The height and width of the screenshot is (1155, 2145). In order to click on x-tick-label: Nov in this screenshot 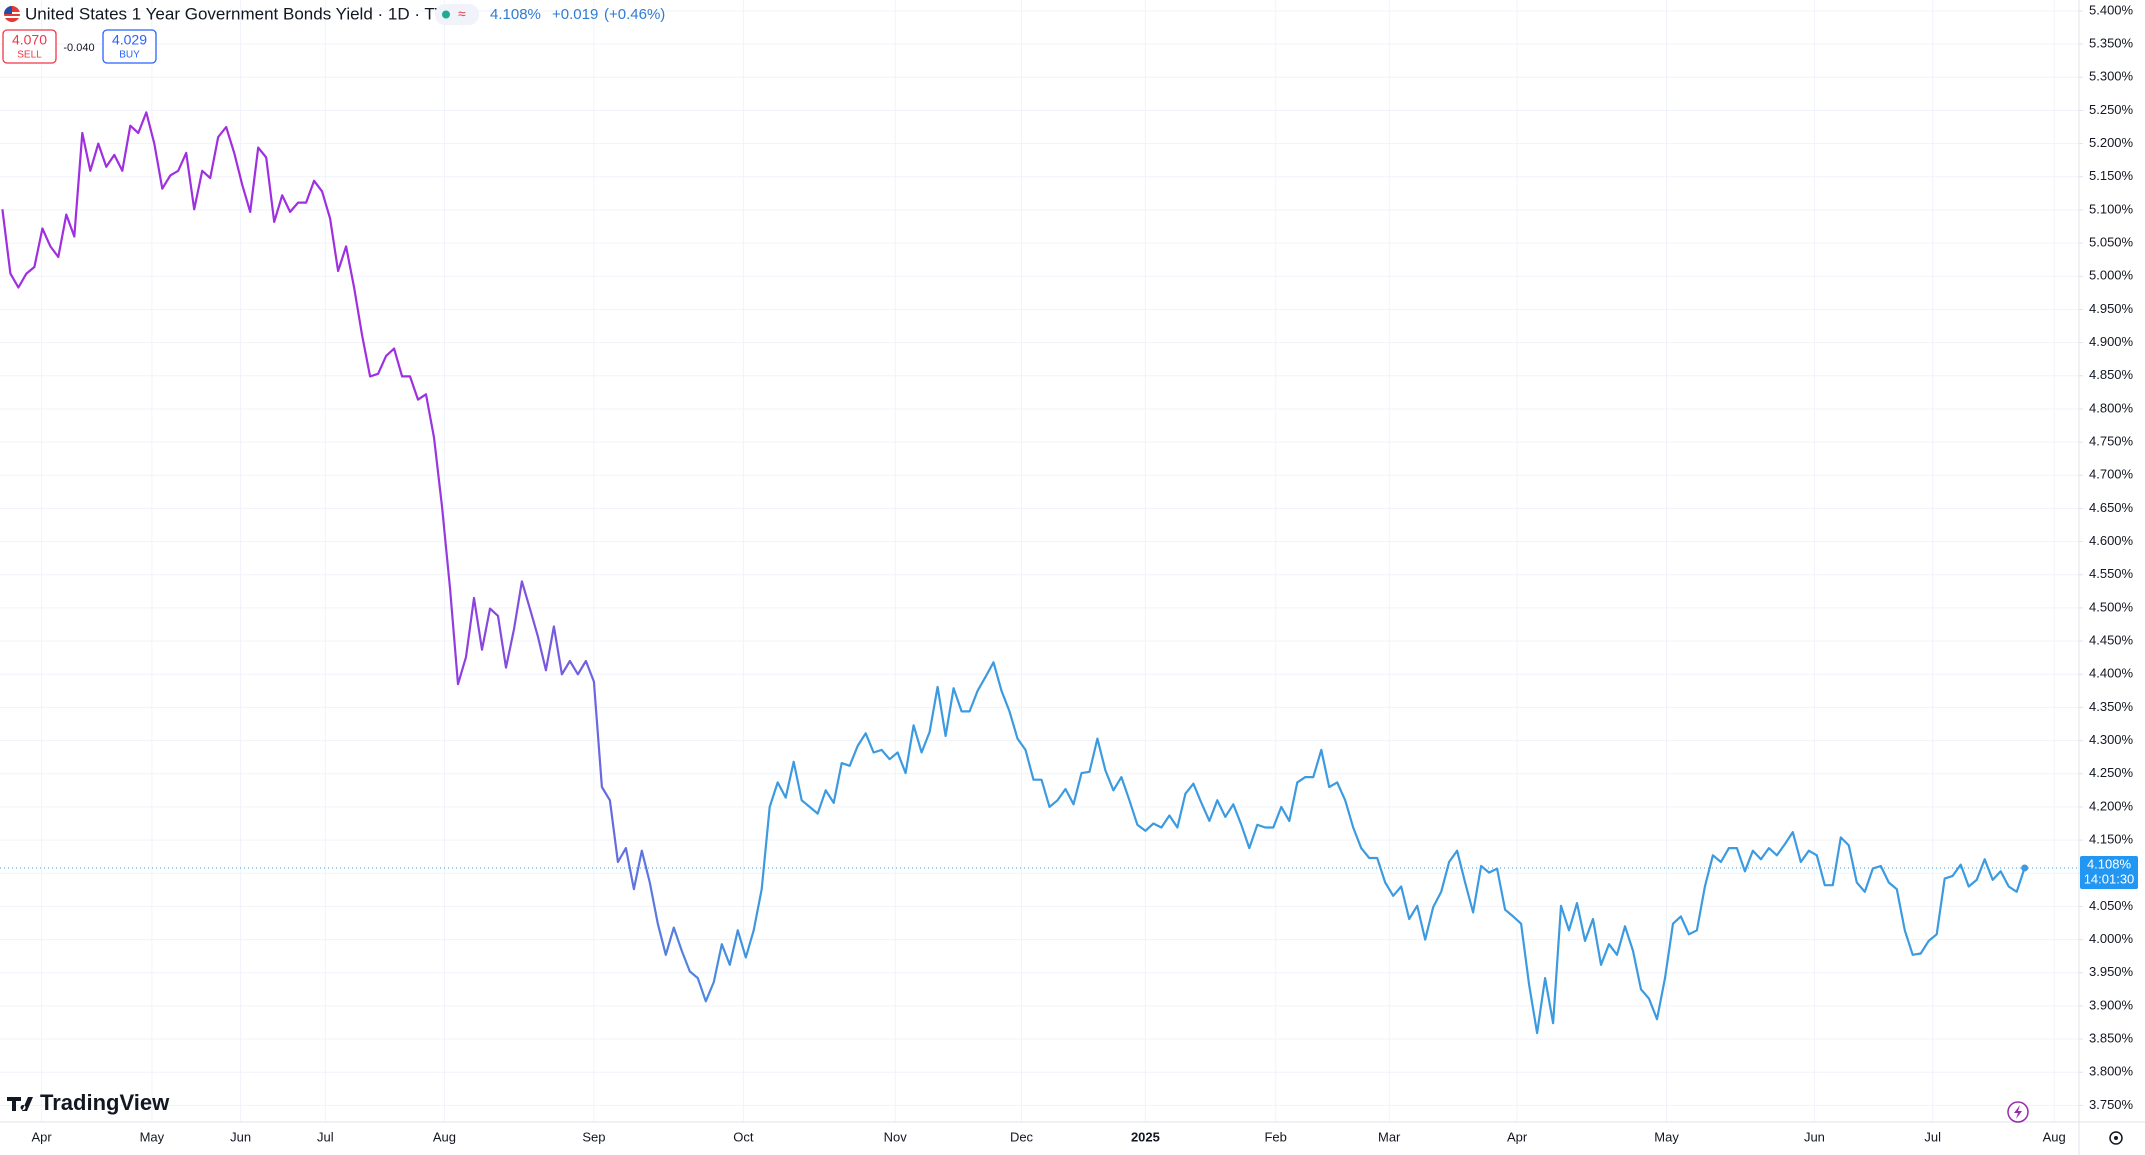, I will do `click(896, 1136)`.